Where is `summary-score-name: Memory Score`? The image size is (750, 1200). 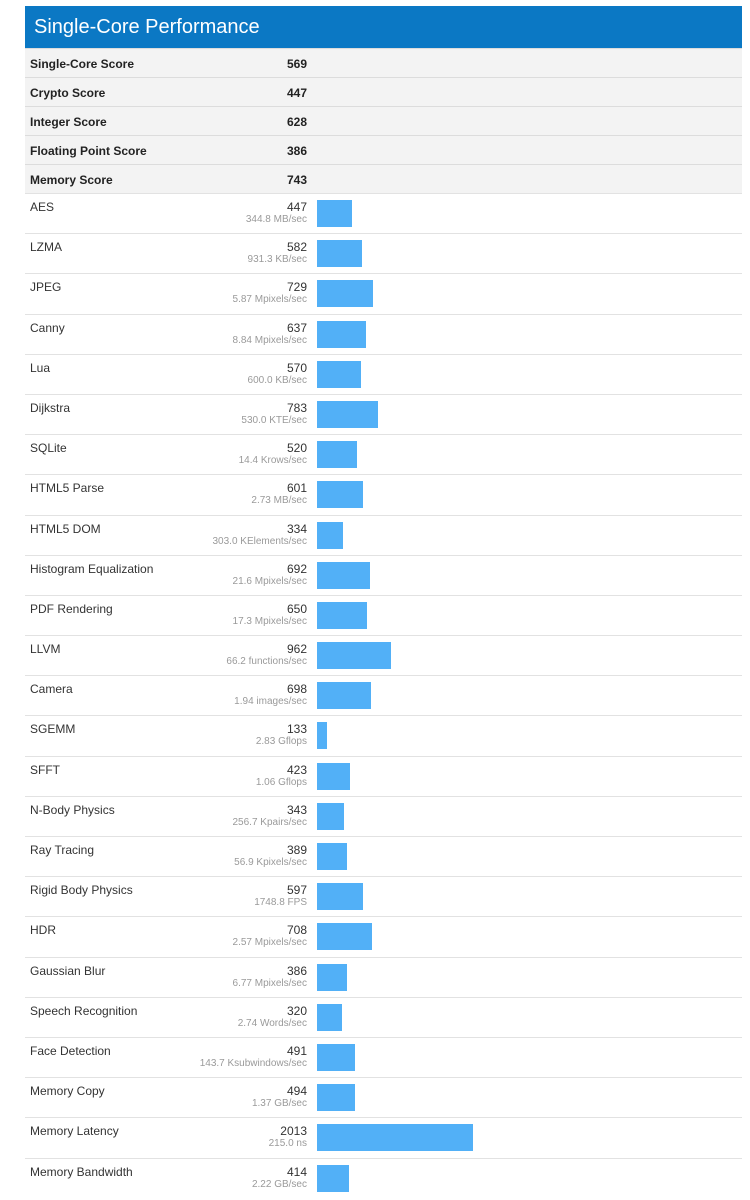
summary-score-name: Memory Score is located at coordinates (71, 180).